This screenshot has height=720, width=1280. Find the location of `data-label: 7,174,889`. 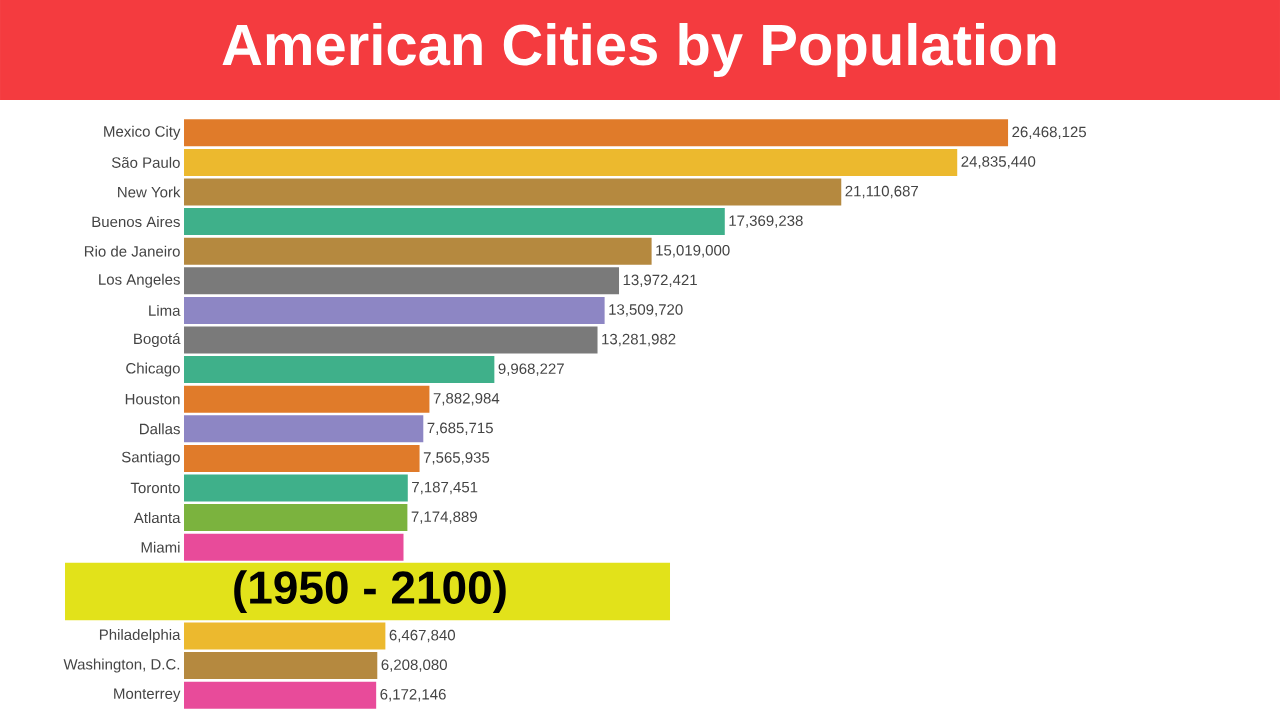

data-label: 7,174,889 is located at coordinates (444, 517).